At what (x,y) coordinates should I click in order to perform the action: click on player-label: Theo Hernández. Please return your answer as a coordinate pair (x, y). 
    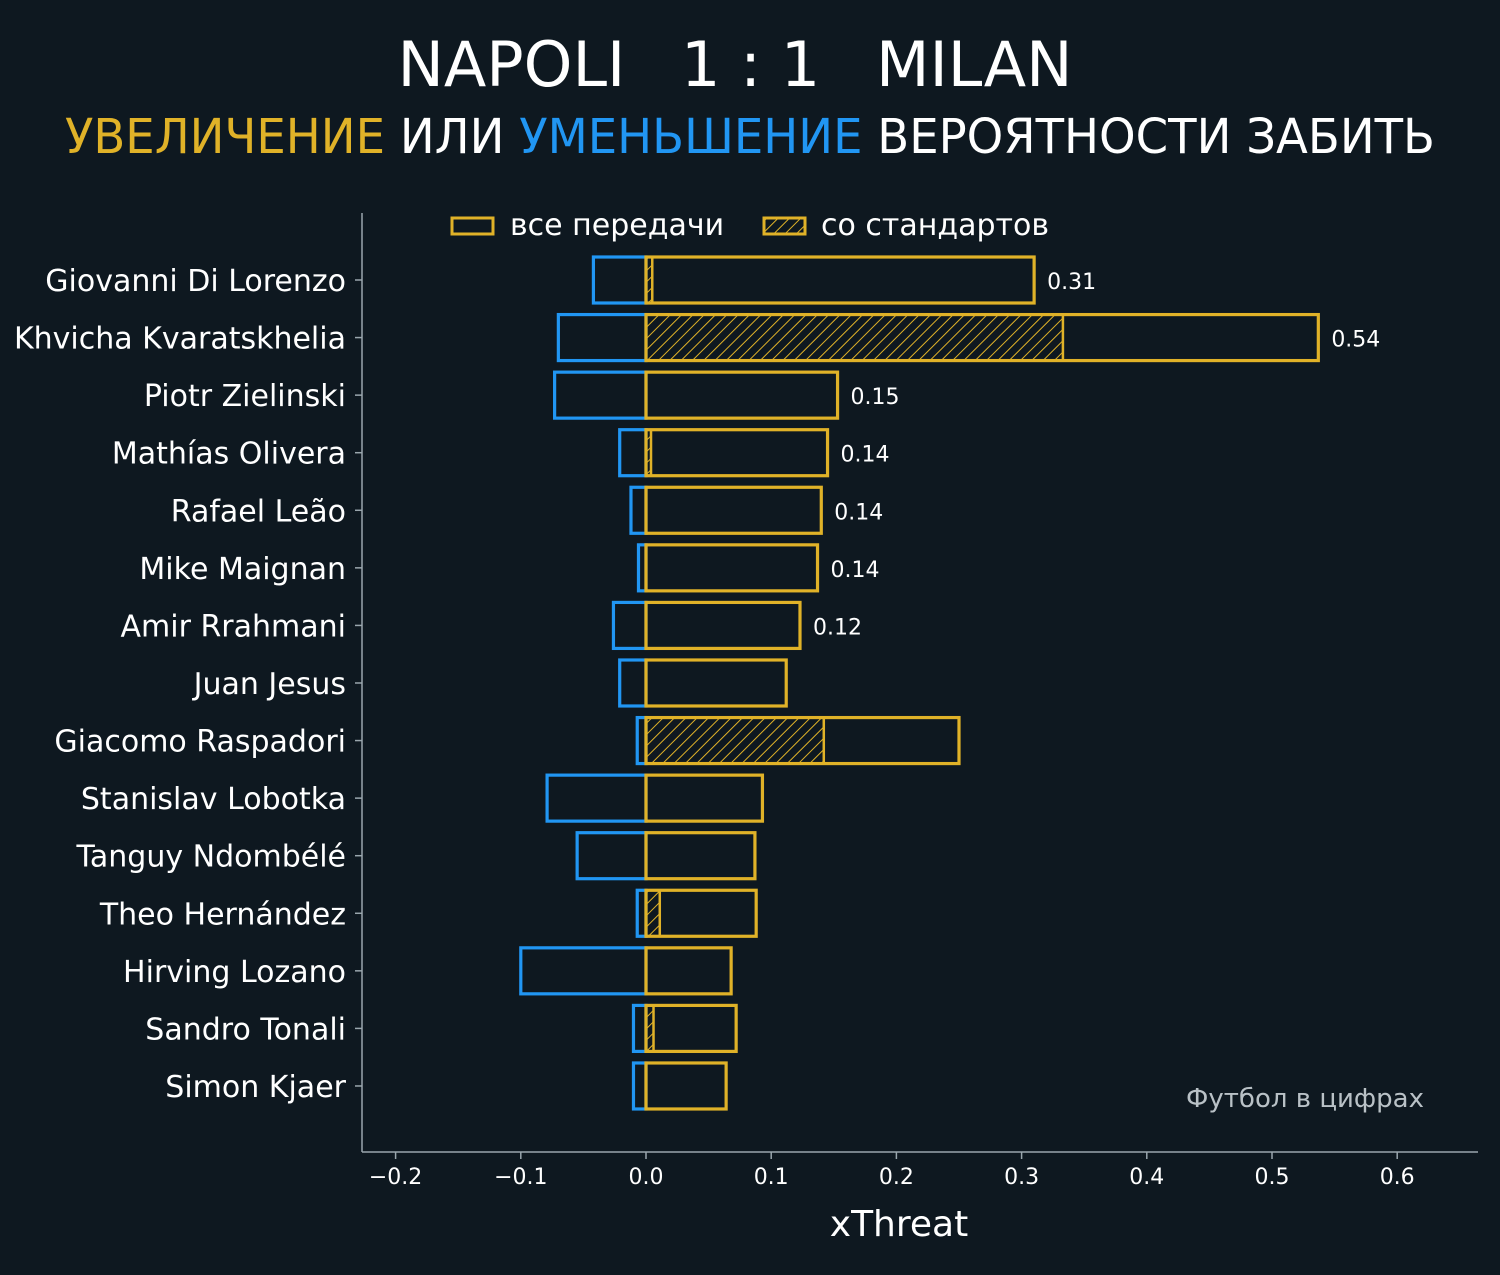
    Looking at the image, I should click on (222, 914).